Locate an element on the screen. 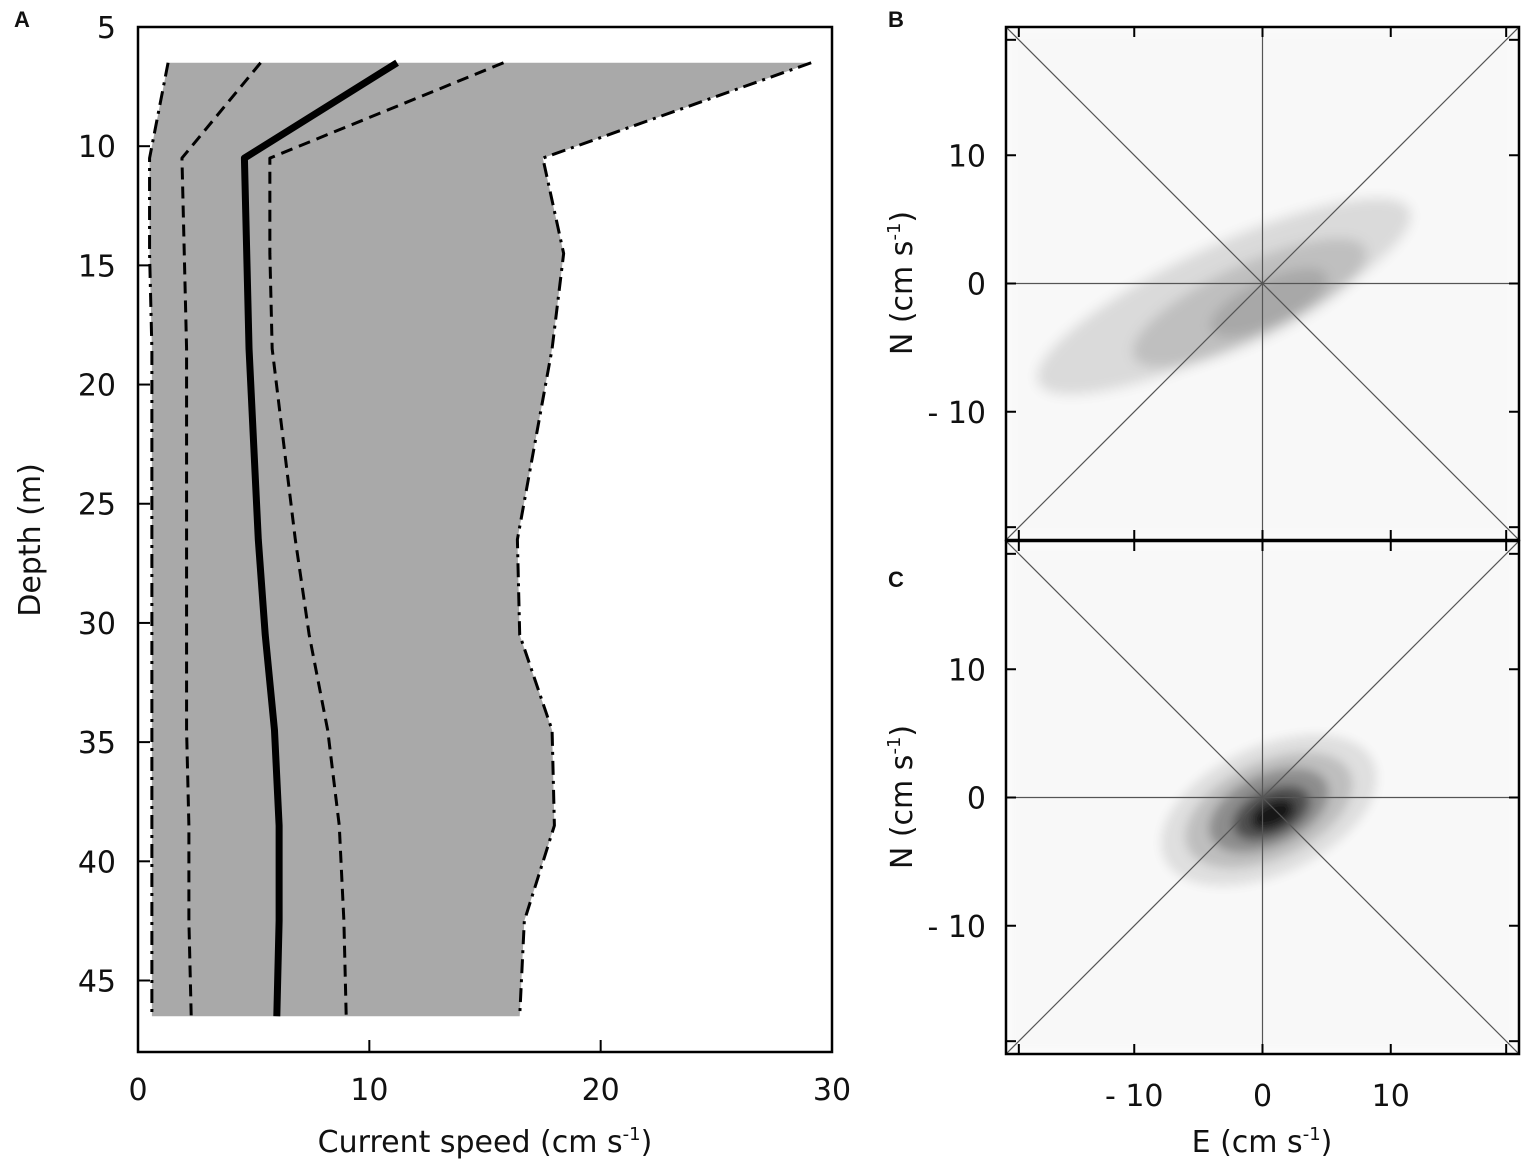  c-y-axis-title: N (cm s-1) is located at coordinates (902, 797).